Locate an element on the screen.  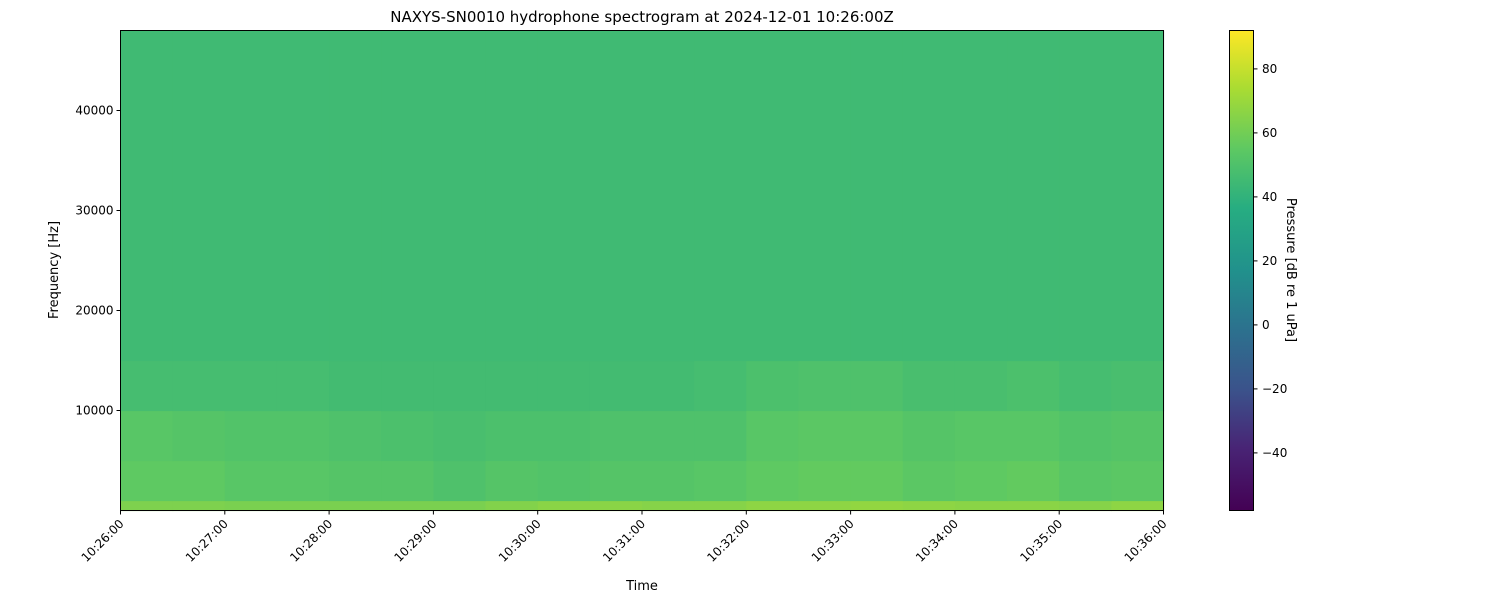
y-tick-label: 40000 is located at coordinates (94, 111).